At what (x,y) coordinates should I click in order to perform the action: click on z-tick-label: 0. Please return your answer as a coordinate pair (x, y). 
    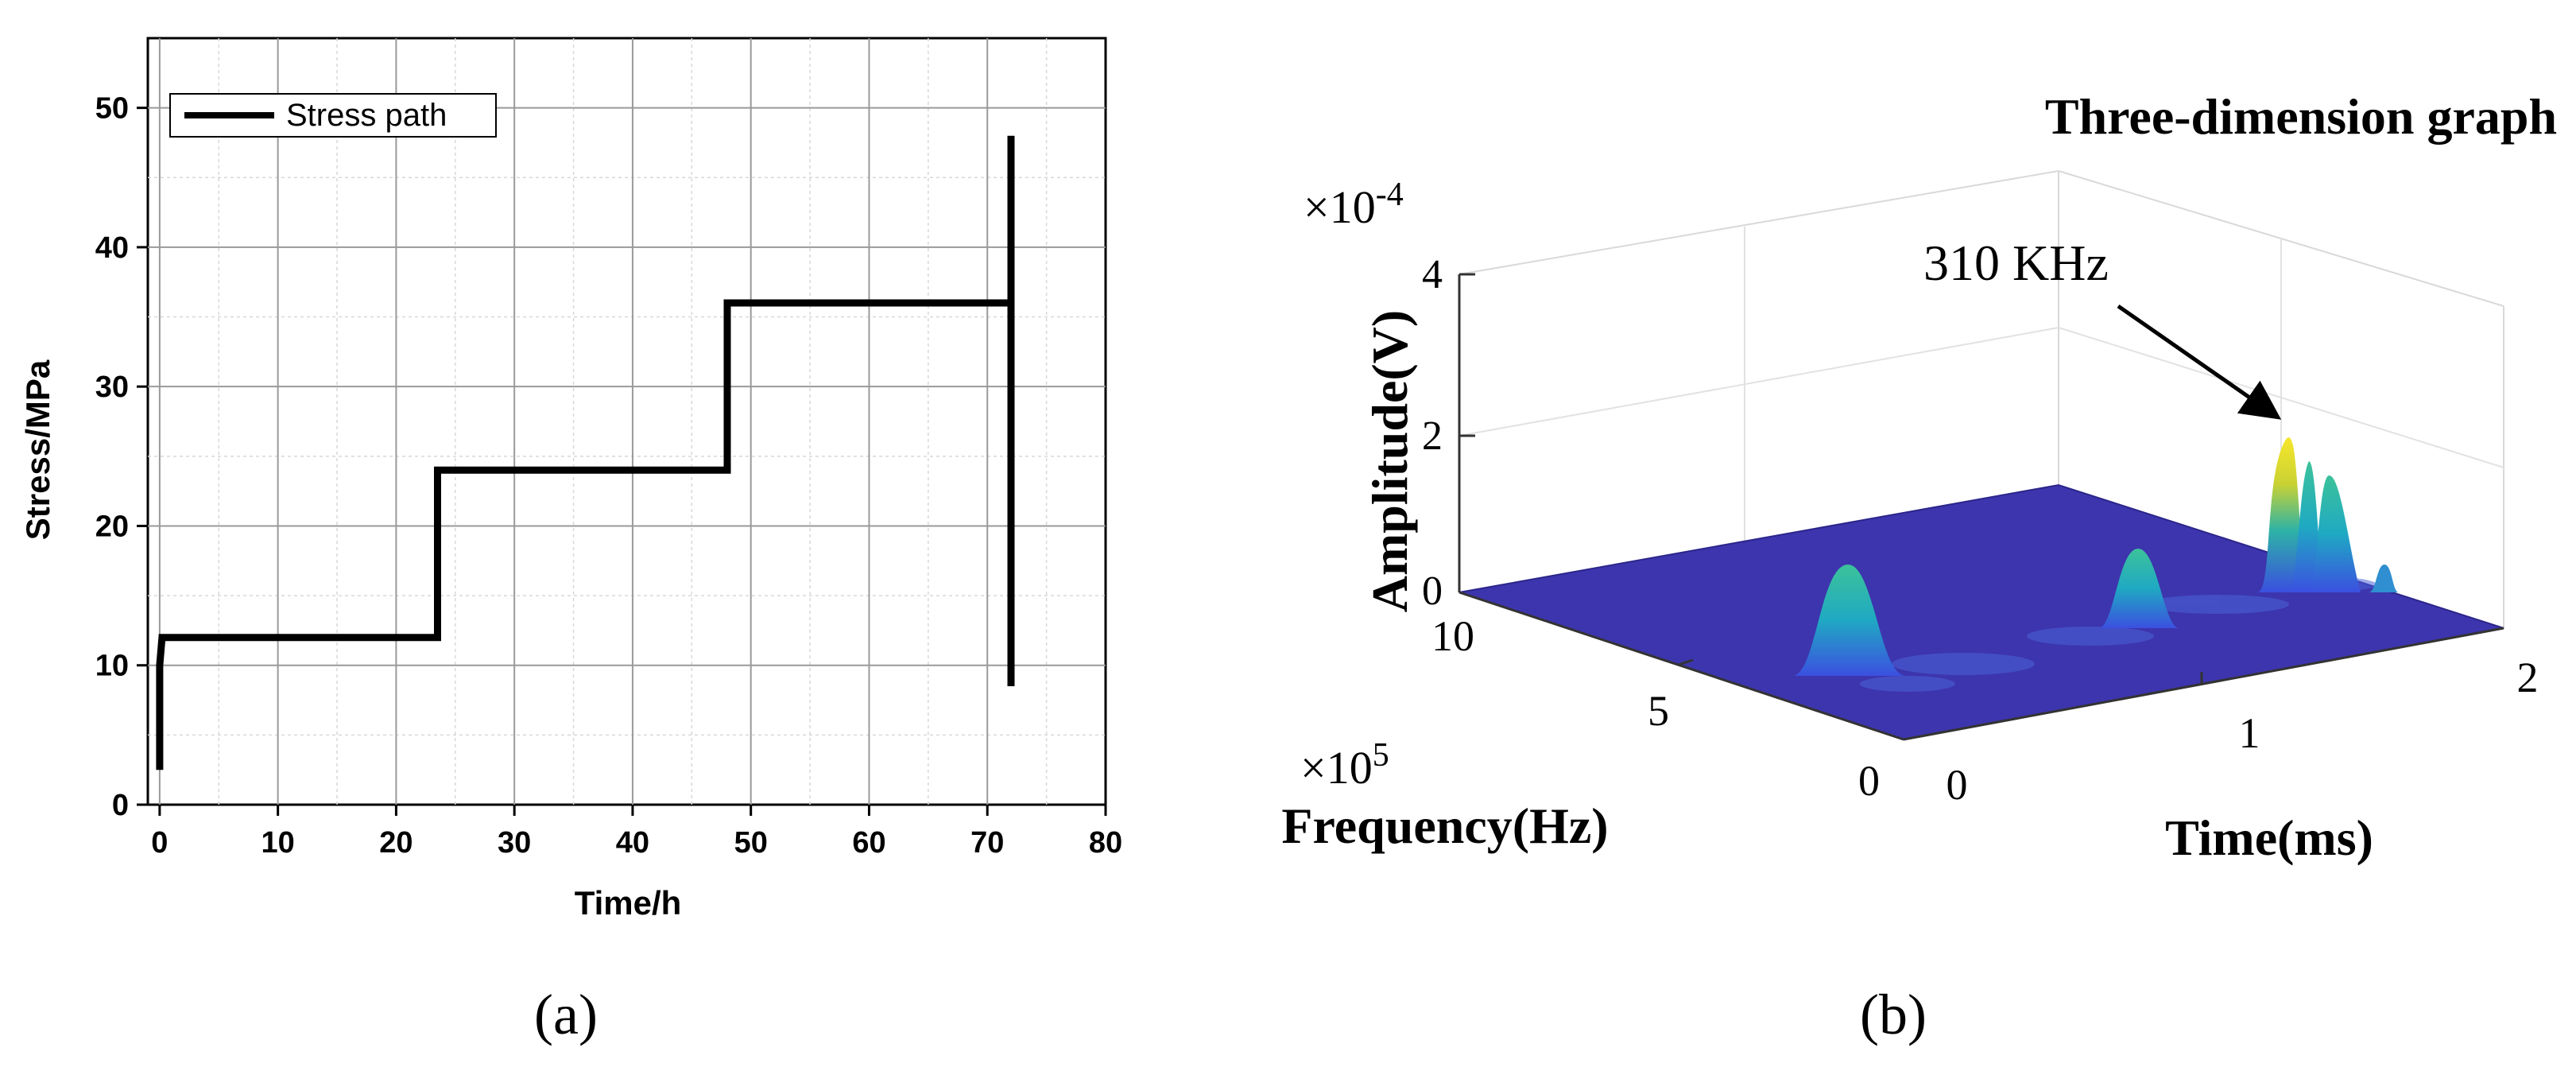
    Looking at the image, I should click on (1432, 591).